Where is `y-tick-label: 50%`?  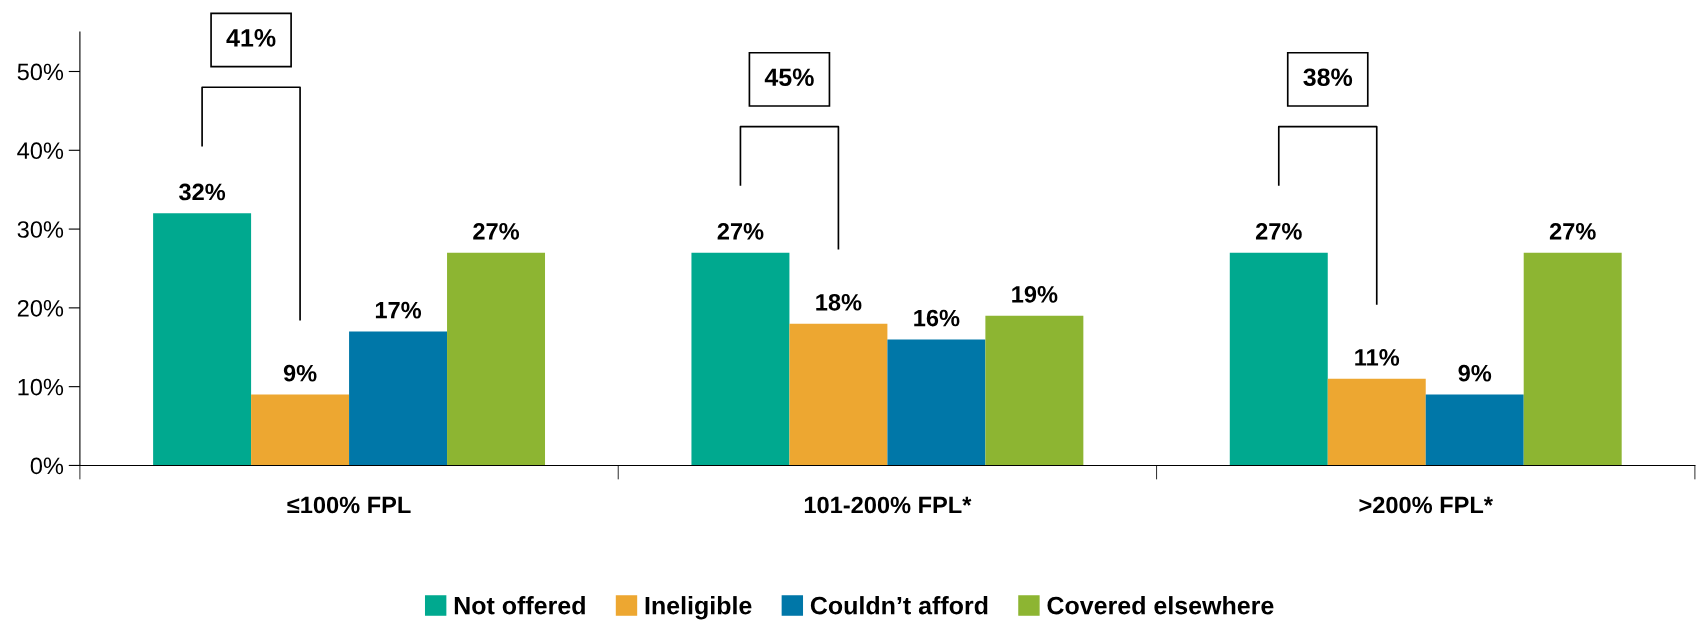
y-tick-label: 50% is located at coordinates (40, 72).